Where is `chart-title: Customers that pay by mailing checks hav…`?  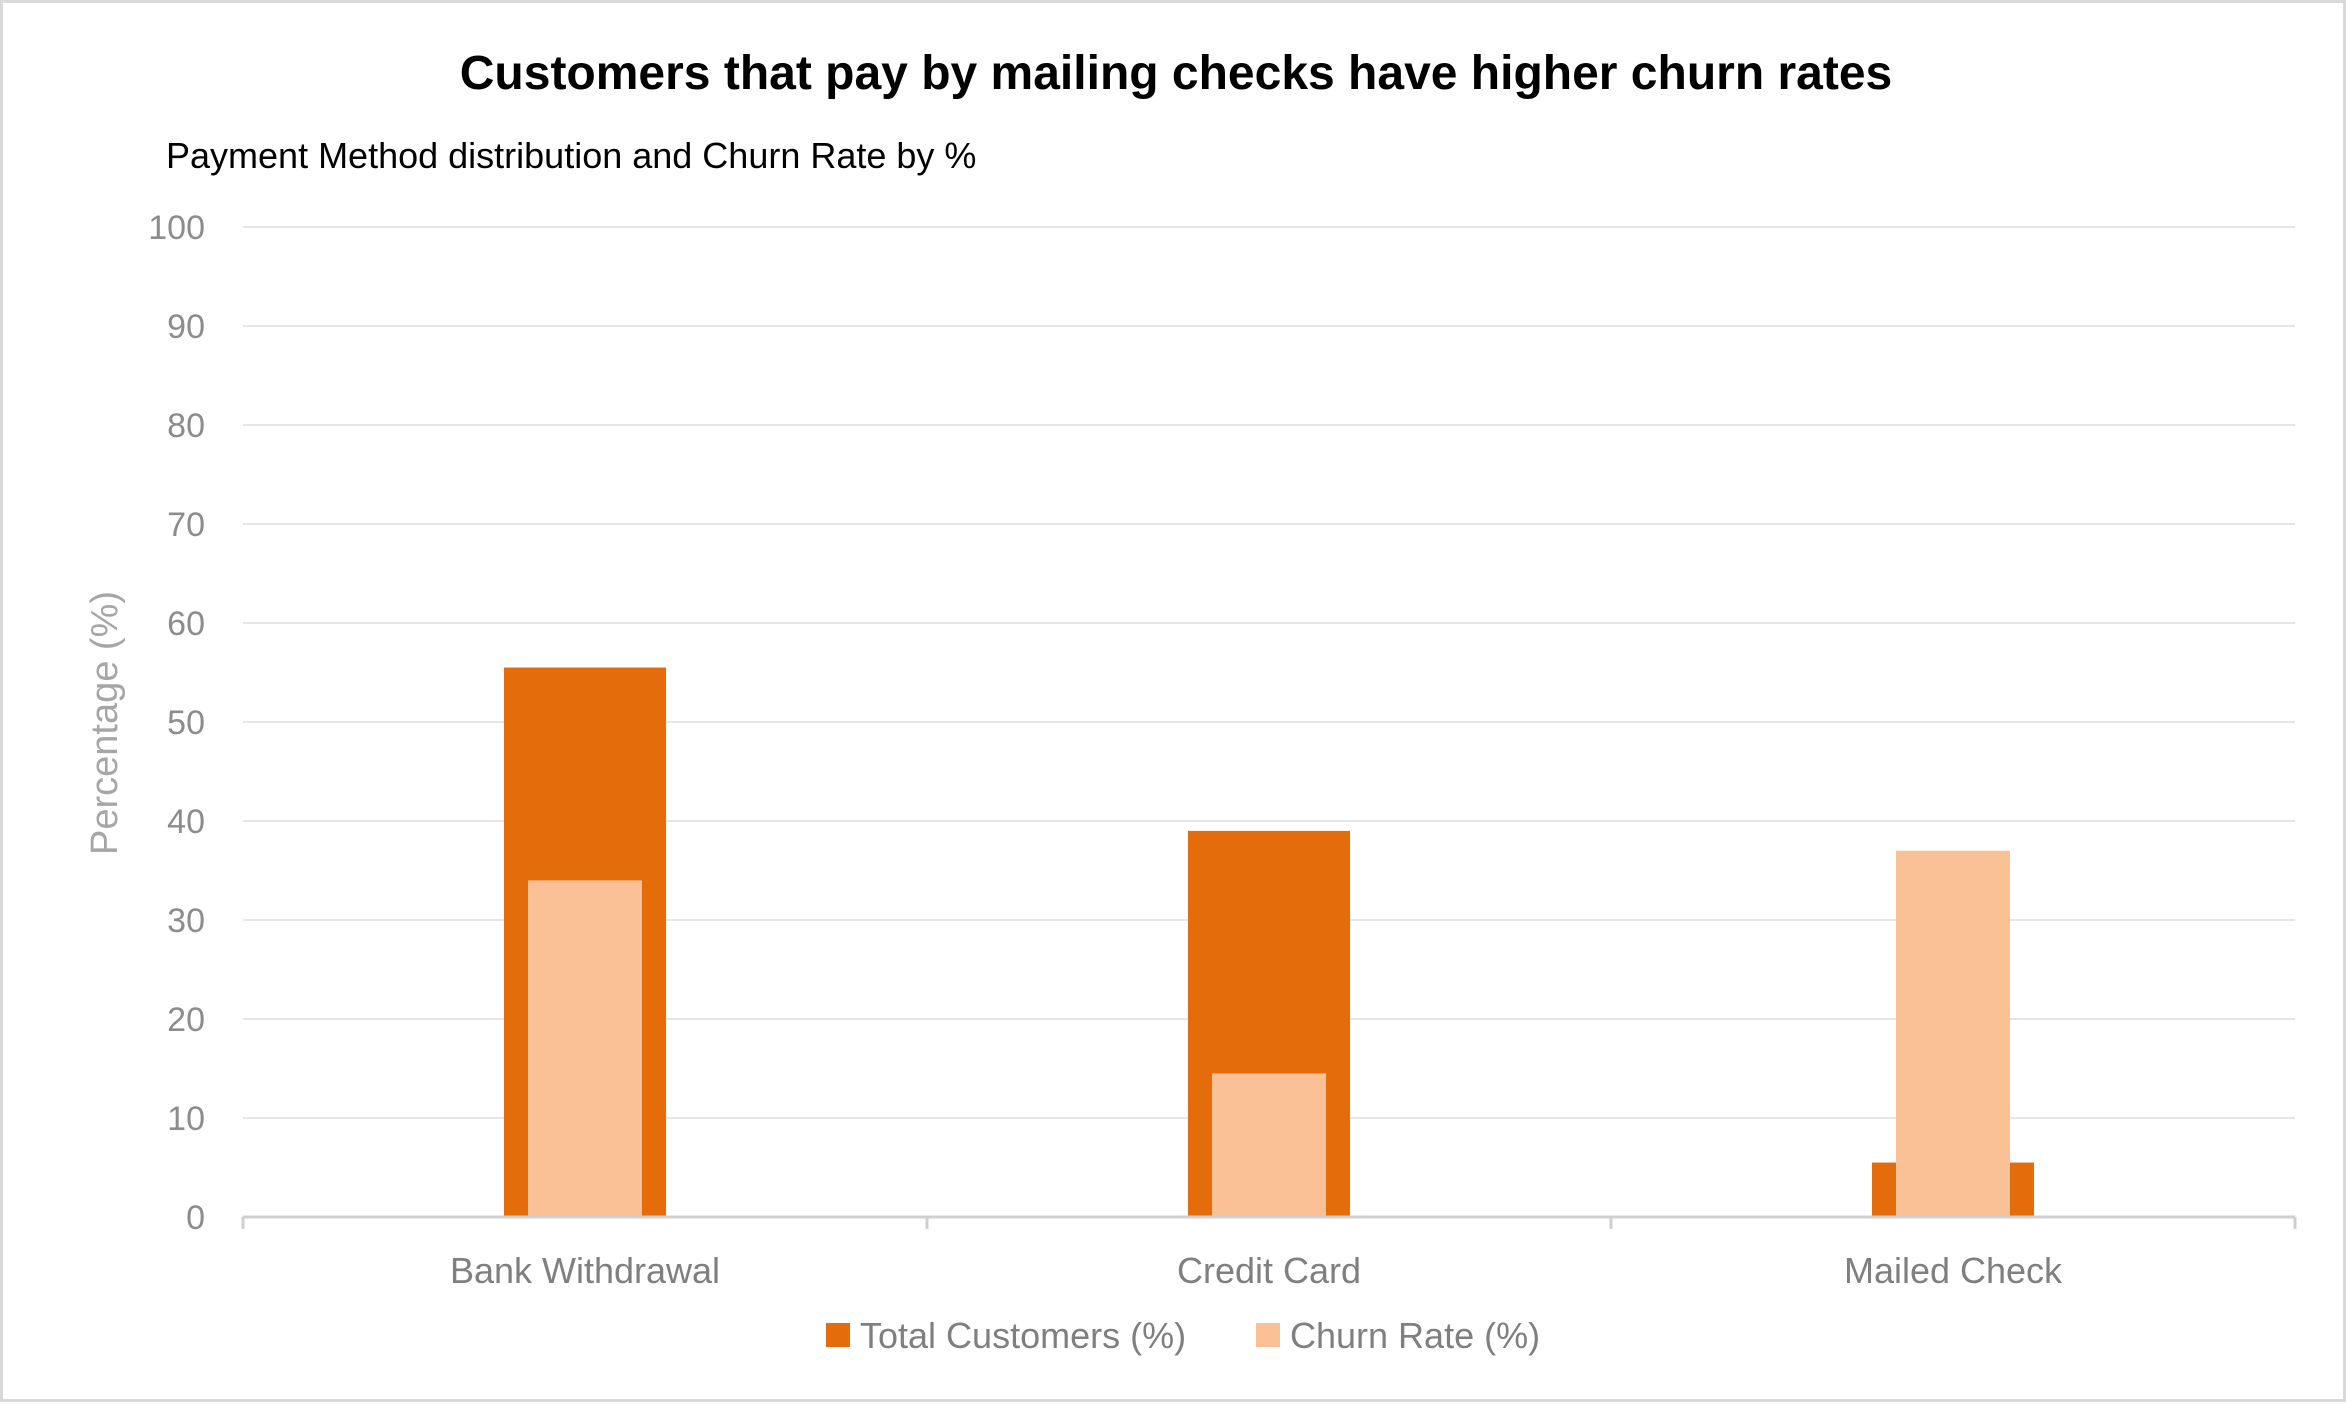
chart-title: Customers that pay by mailing checks hav… is located at coordinates (1176, 73).